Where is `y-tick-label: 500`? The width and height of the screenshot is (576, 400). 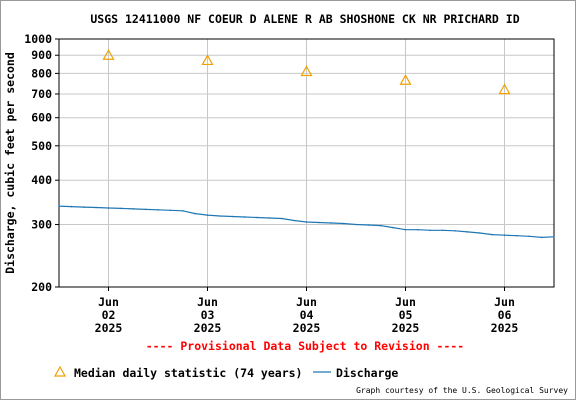
y-tick-label: 500 is located at coordinates (41, 146).